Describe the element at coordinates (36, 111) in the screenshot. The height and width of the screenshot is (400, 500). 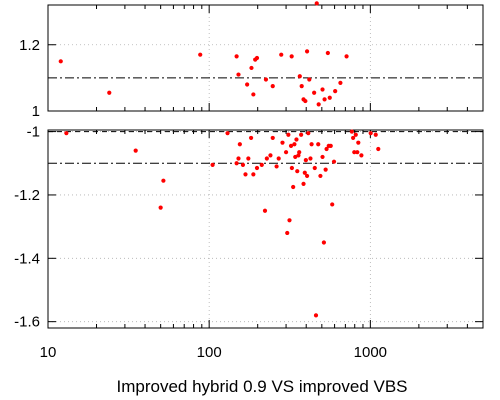
I see `y-tick-label: 1` at that location.